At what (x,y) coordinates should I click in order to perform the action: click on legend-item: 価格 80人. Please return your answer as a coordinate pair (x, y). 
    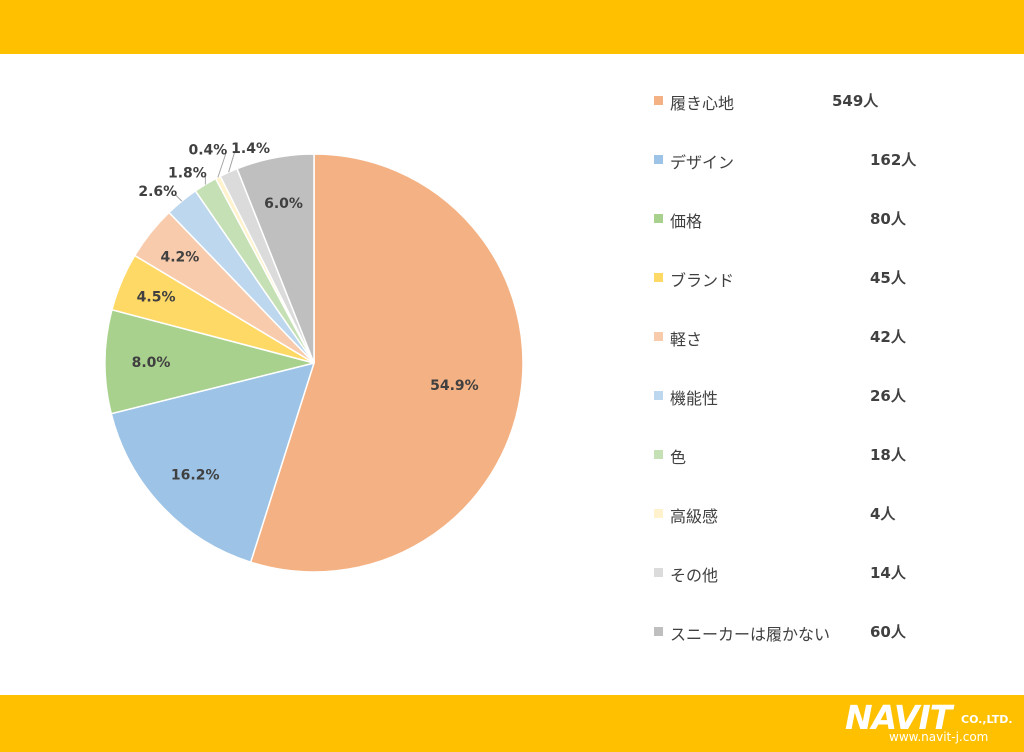
    Looking at the image, I should click on (832, 237).